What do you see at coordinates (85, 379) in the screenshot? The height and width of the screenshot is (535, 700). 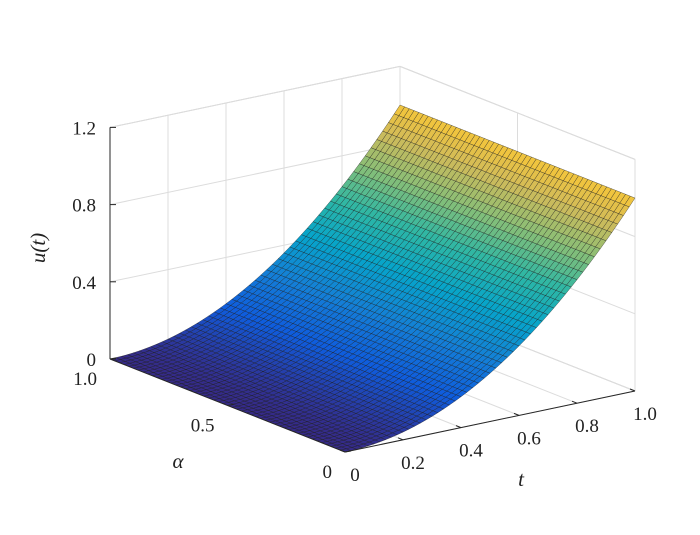 I see `alpha-tick-label: 1.0` at bounding box center [85, 379].